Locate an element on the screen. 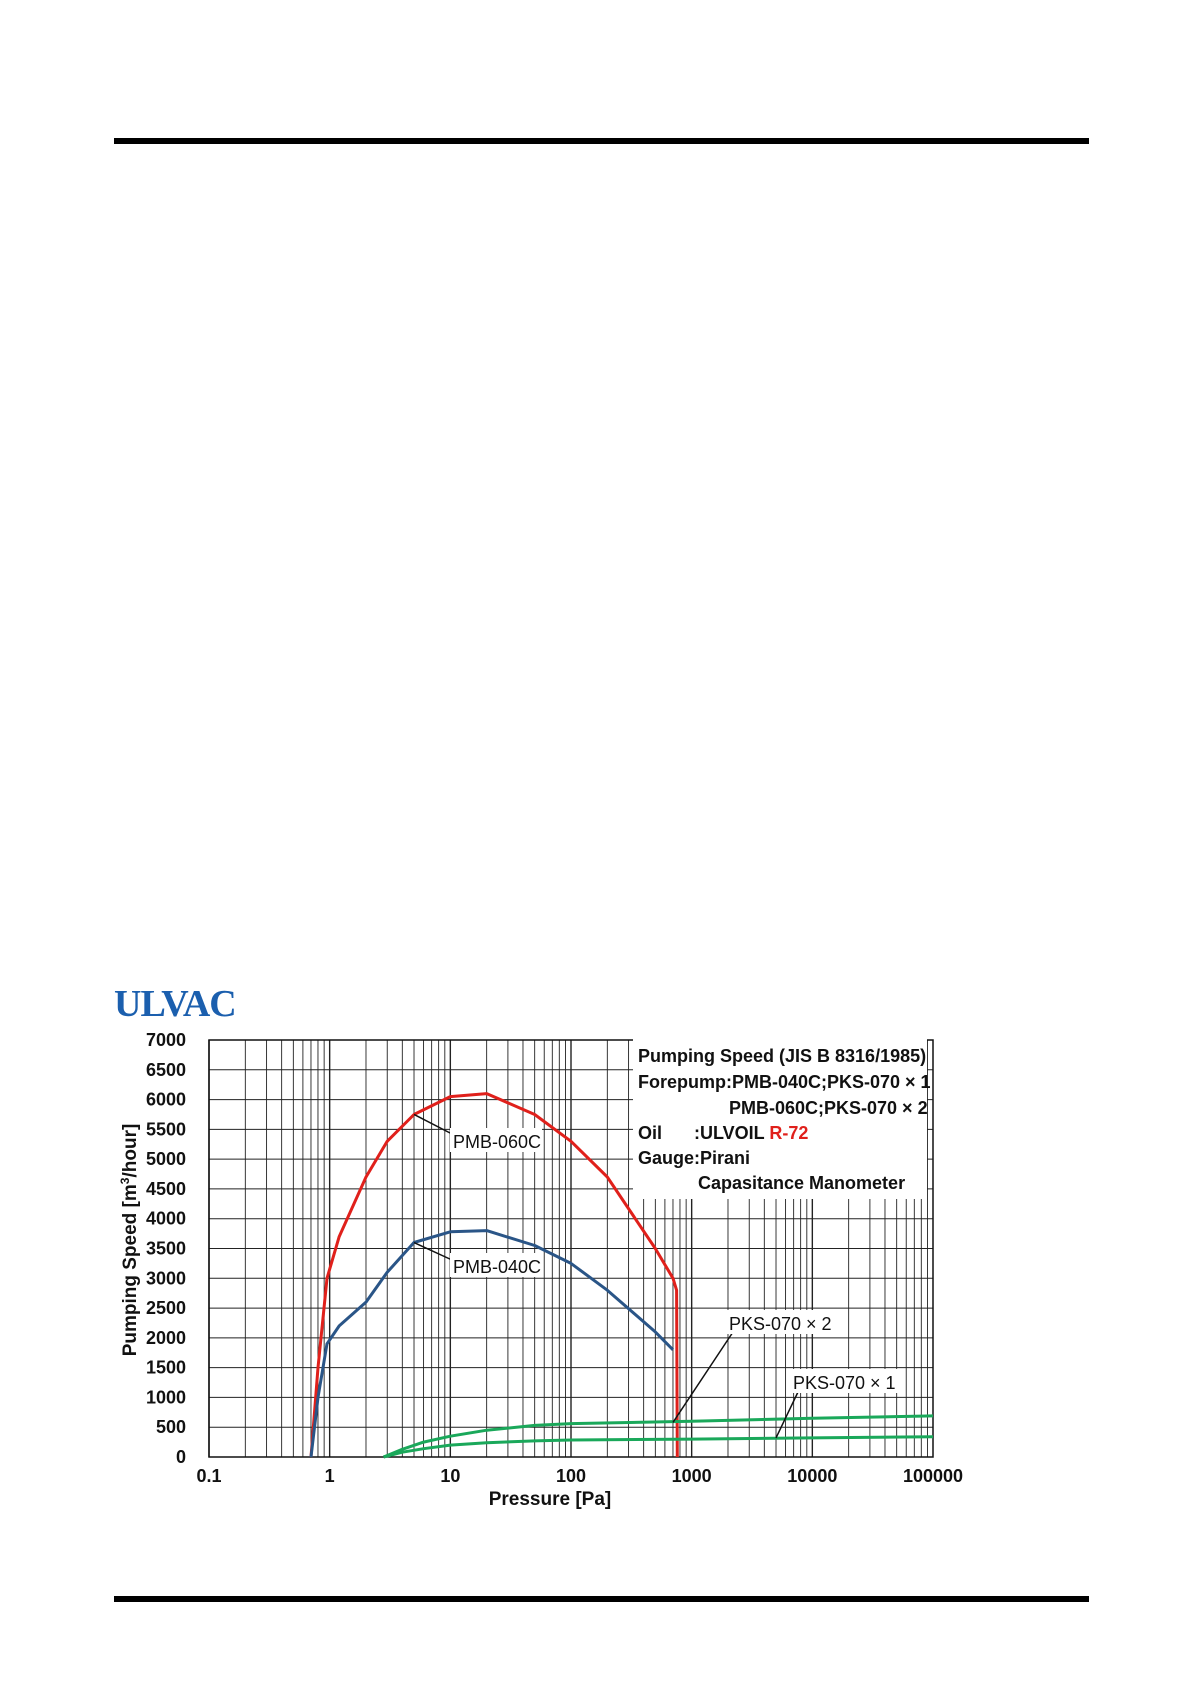 Image resolution: width=1191 pixels, height=1684 pixels. leader-pmb-040c is located at coordinates (433, 1251).